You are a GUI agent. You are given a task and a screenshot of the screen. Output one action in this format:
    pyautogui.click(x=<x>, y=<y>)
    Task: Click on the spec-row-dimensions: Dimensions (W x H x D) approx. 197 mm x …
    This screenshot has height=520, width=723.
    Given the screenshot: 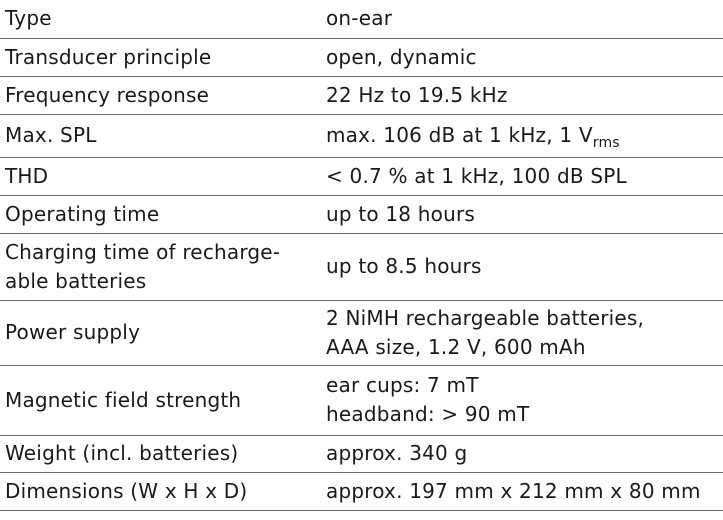 What is the action you would take?
    pyautogui.click(x=361, y=491)
    